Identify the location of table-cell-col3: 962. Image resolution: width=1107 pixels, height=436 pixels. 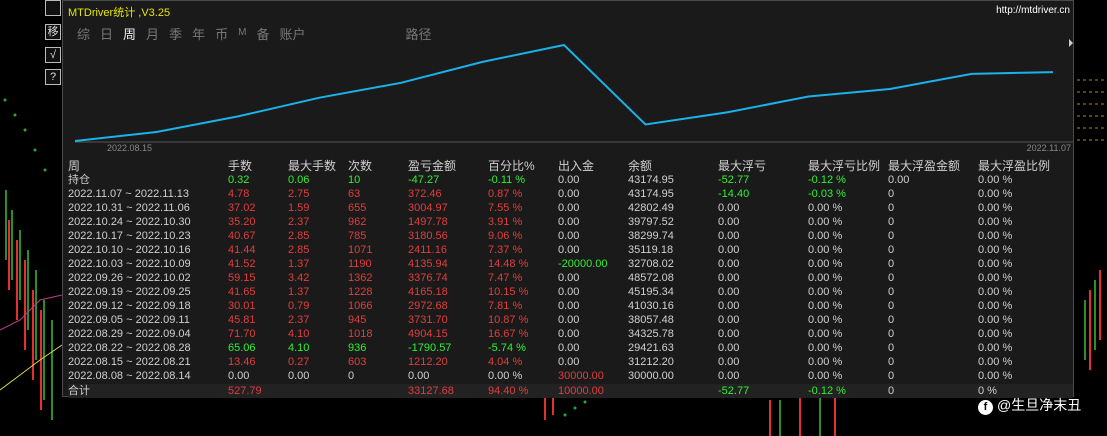
(357, 222).